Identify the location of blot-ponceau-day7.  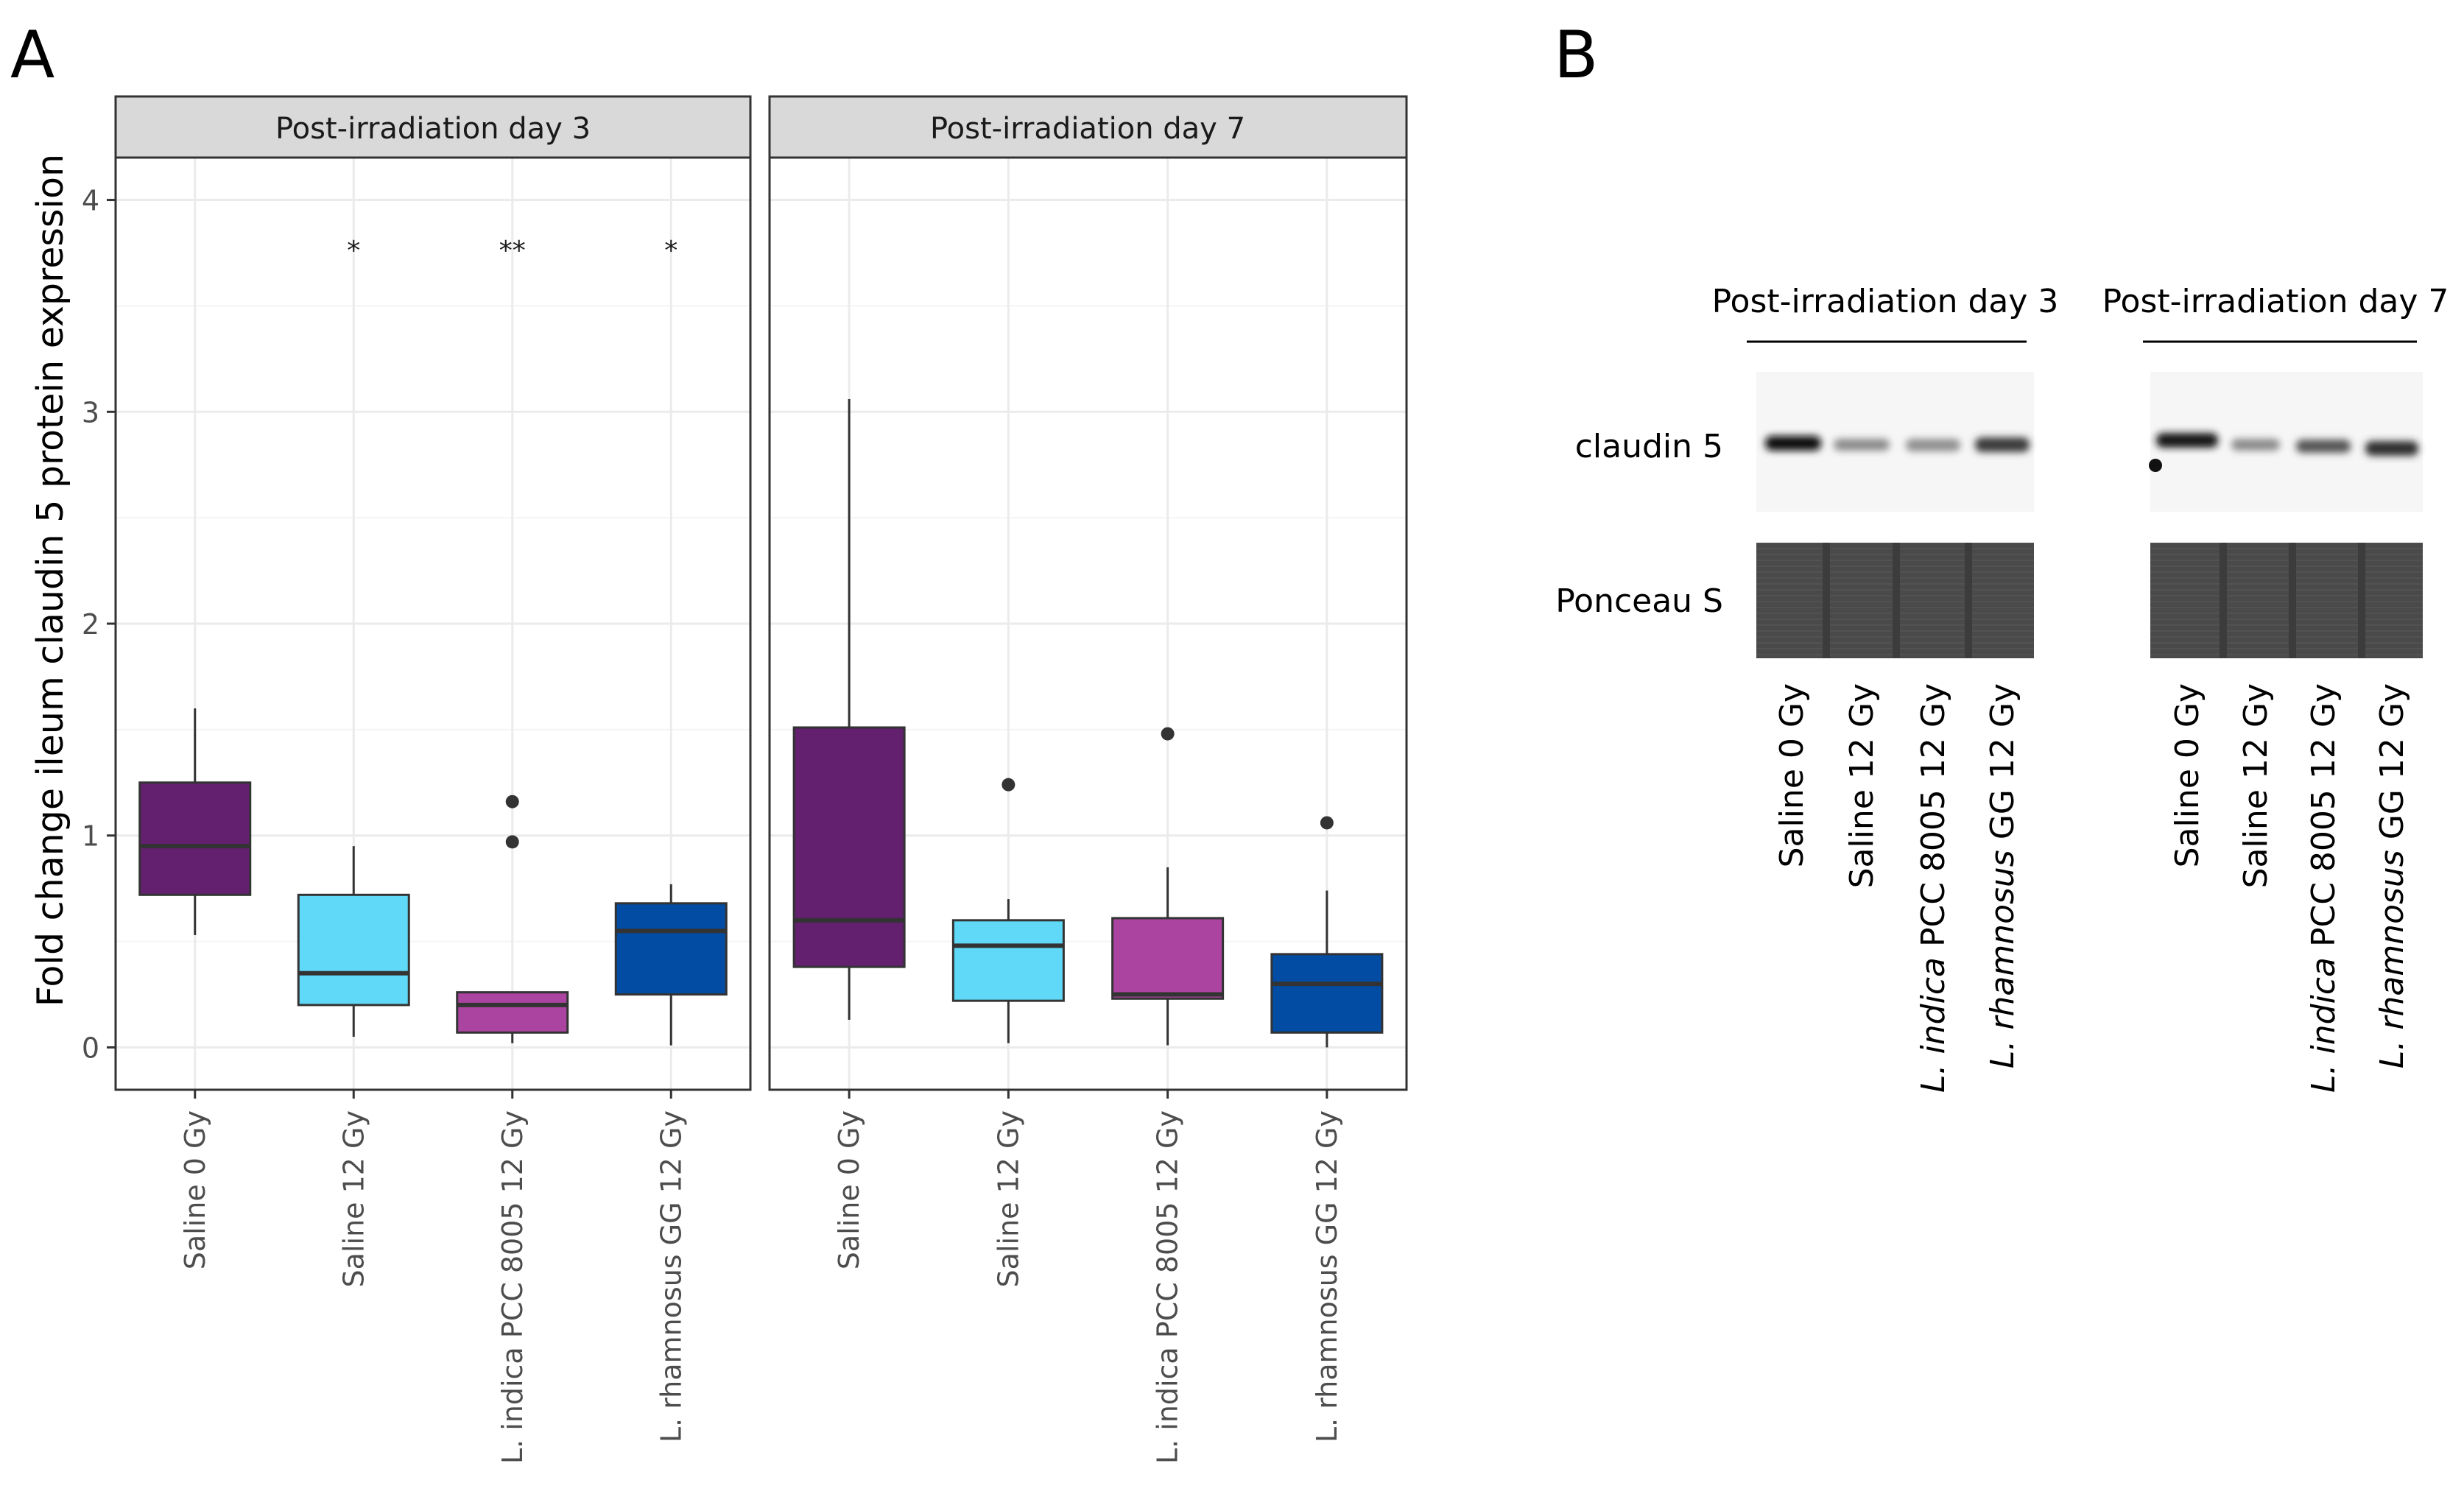
(2286, 600).